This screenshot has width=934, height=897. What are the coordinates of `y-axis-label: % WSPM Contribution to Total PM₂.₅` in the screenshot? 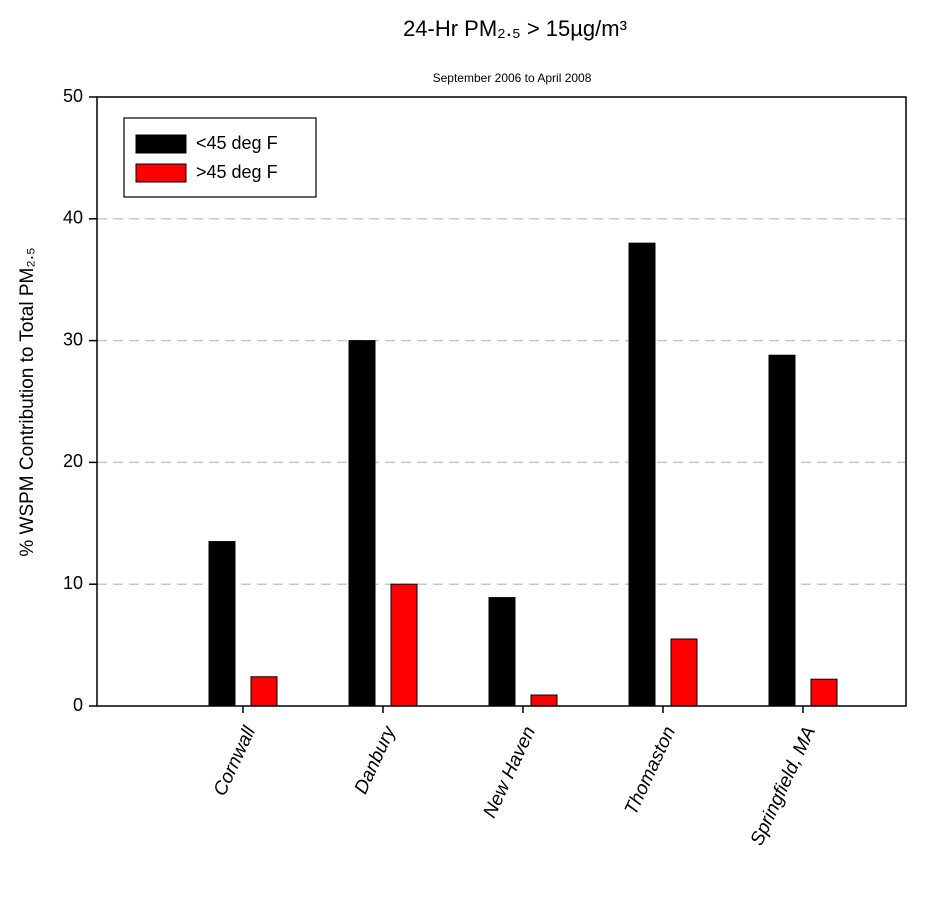 It's located at (27, 401).